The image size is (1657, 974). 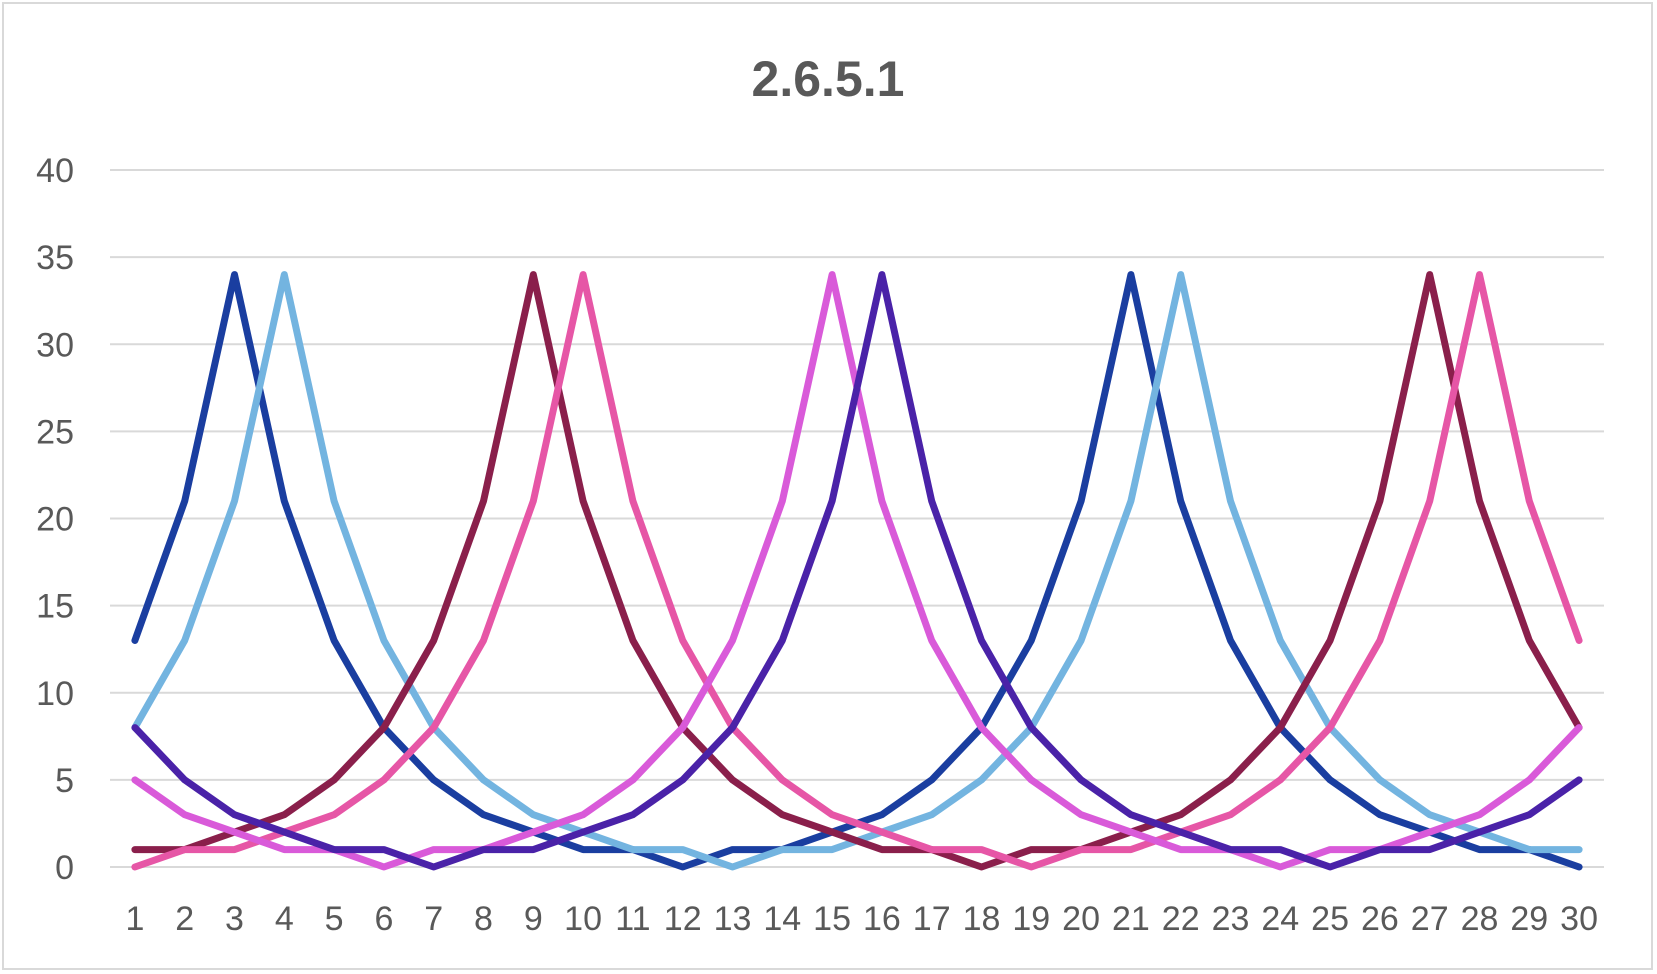 I want to click on x-tick-label: 7, so click(x=433, y=919).